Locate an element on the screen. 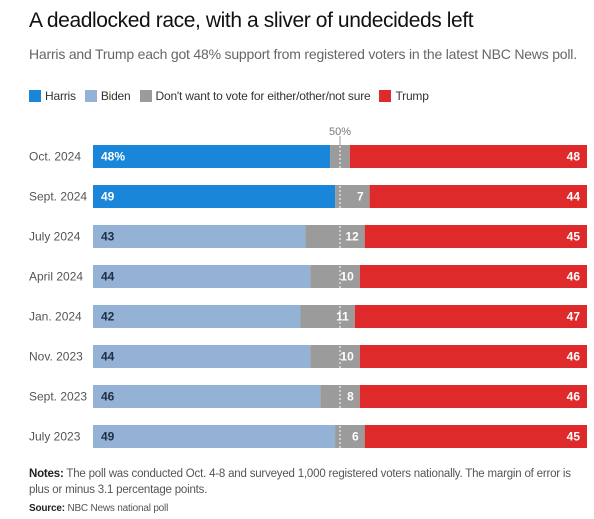 This screenshot has width=594, height=519. notes-label: Notes: is located at coordinates (46, 474).